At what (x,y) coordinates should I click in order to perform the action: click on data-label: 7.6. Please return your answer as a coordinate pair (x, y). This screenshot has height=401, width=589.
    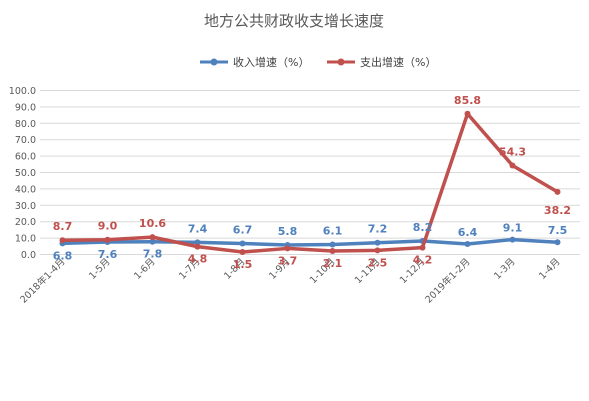
    Looking at the image, I should click on (108, 254).